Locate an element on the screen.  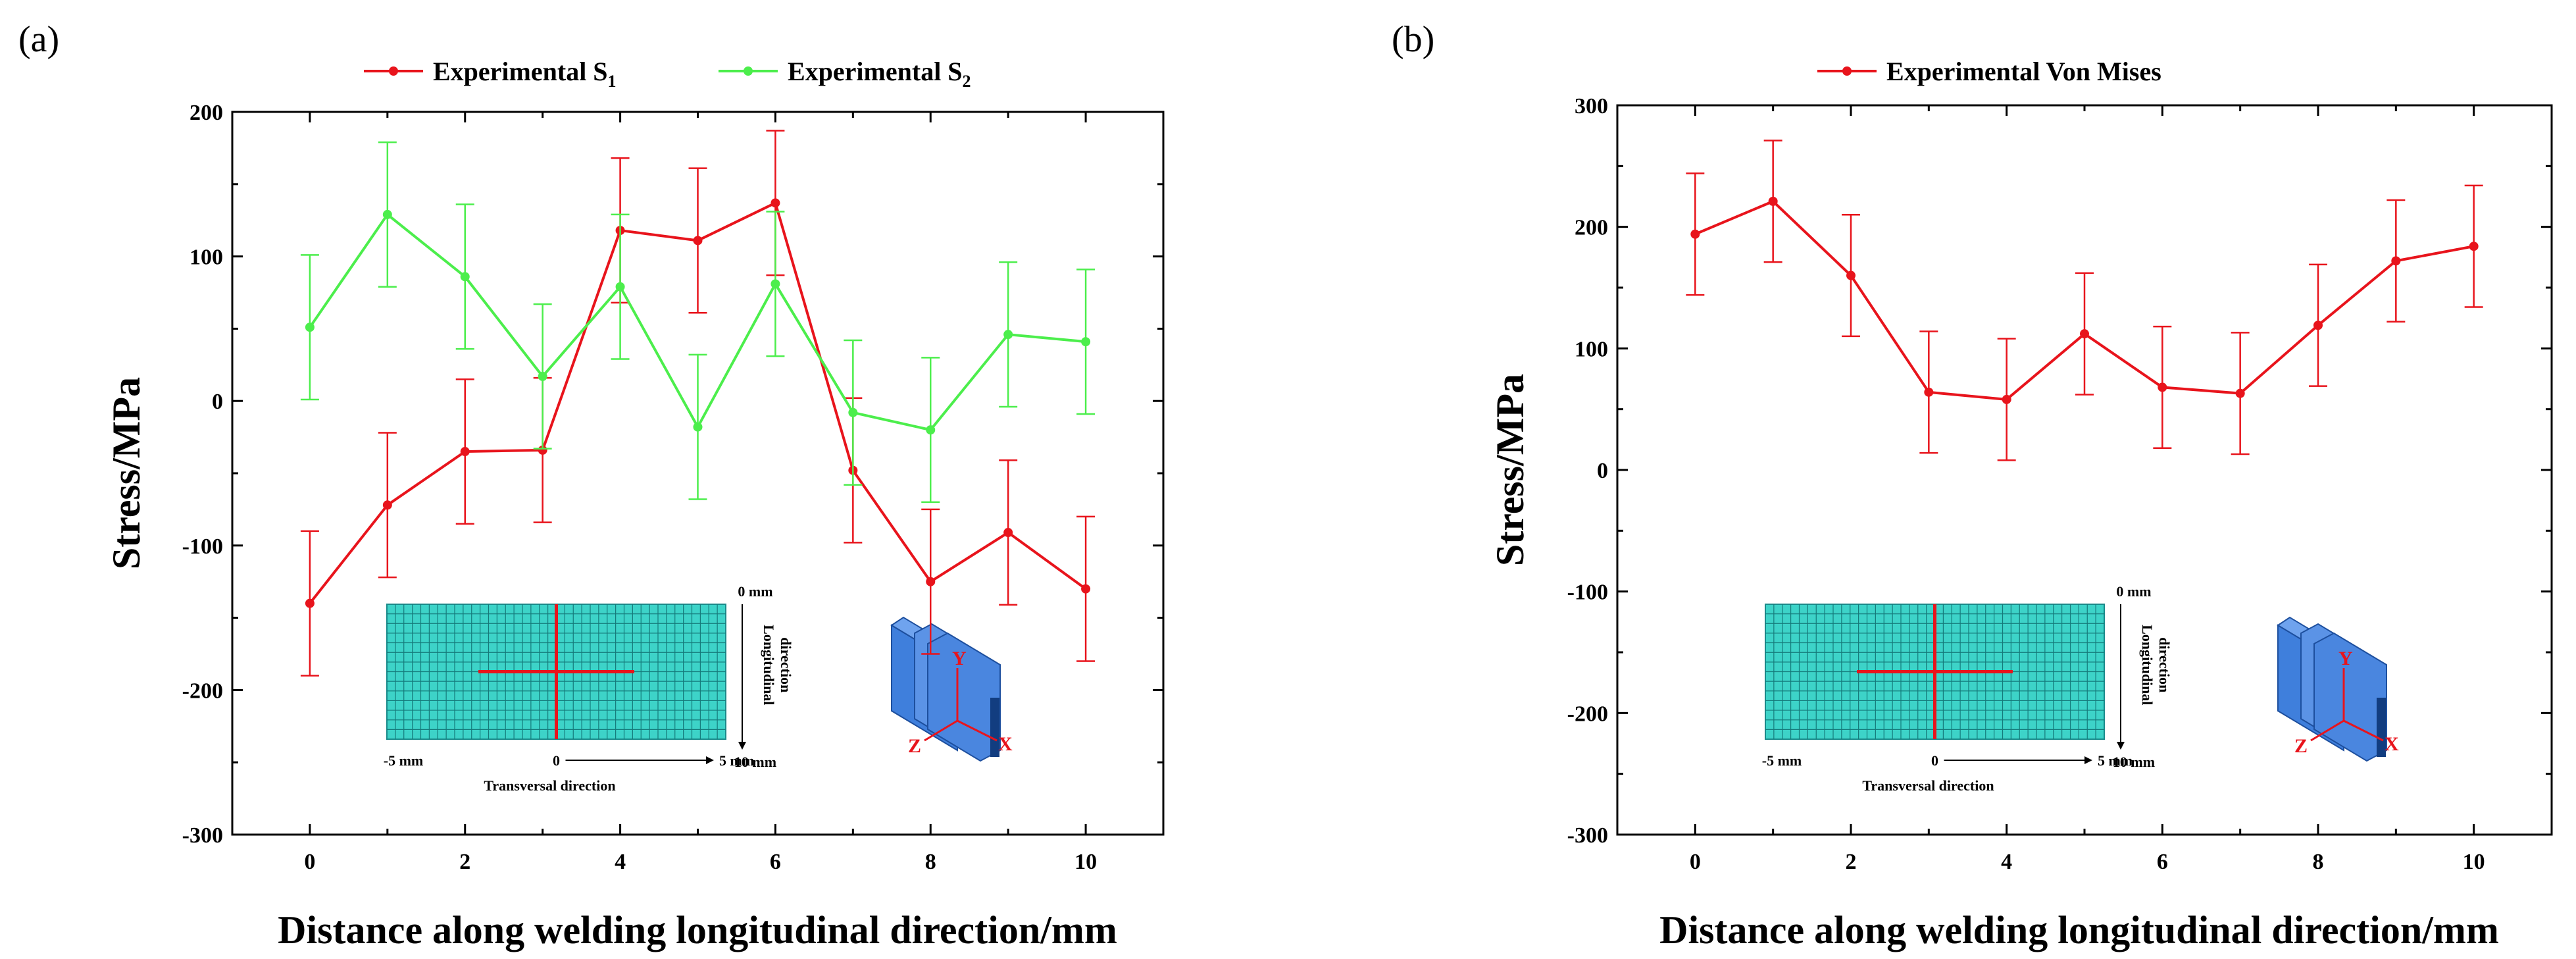
legend-label: Experimental S1 is located at coordinates (525, 74).